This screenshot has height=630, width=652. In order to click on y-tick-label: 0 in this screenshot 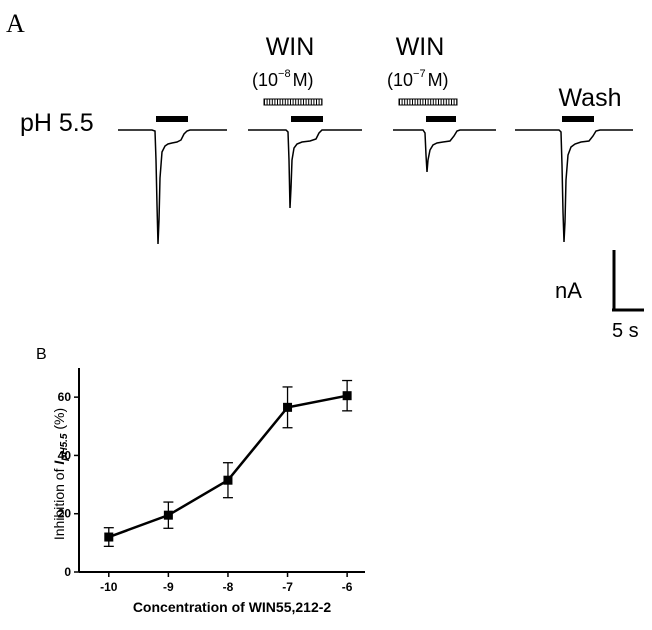, I will do `click(67, 572)`.